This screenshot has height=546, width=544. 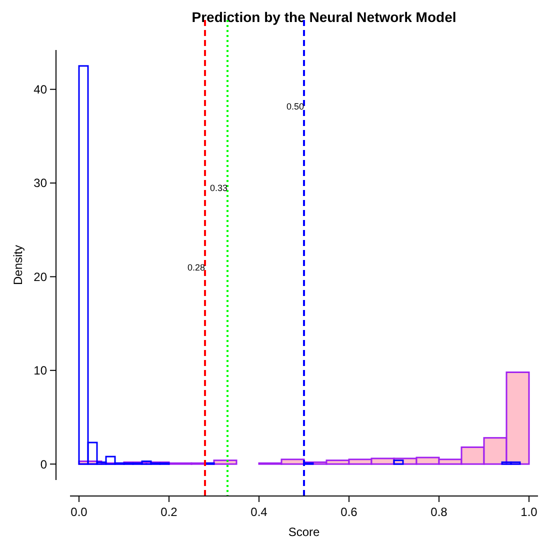 What do you see at coordinates (18, 265) in the screenshot?
I see `y-axis-title: Density` at bounding box center [18, 265].